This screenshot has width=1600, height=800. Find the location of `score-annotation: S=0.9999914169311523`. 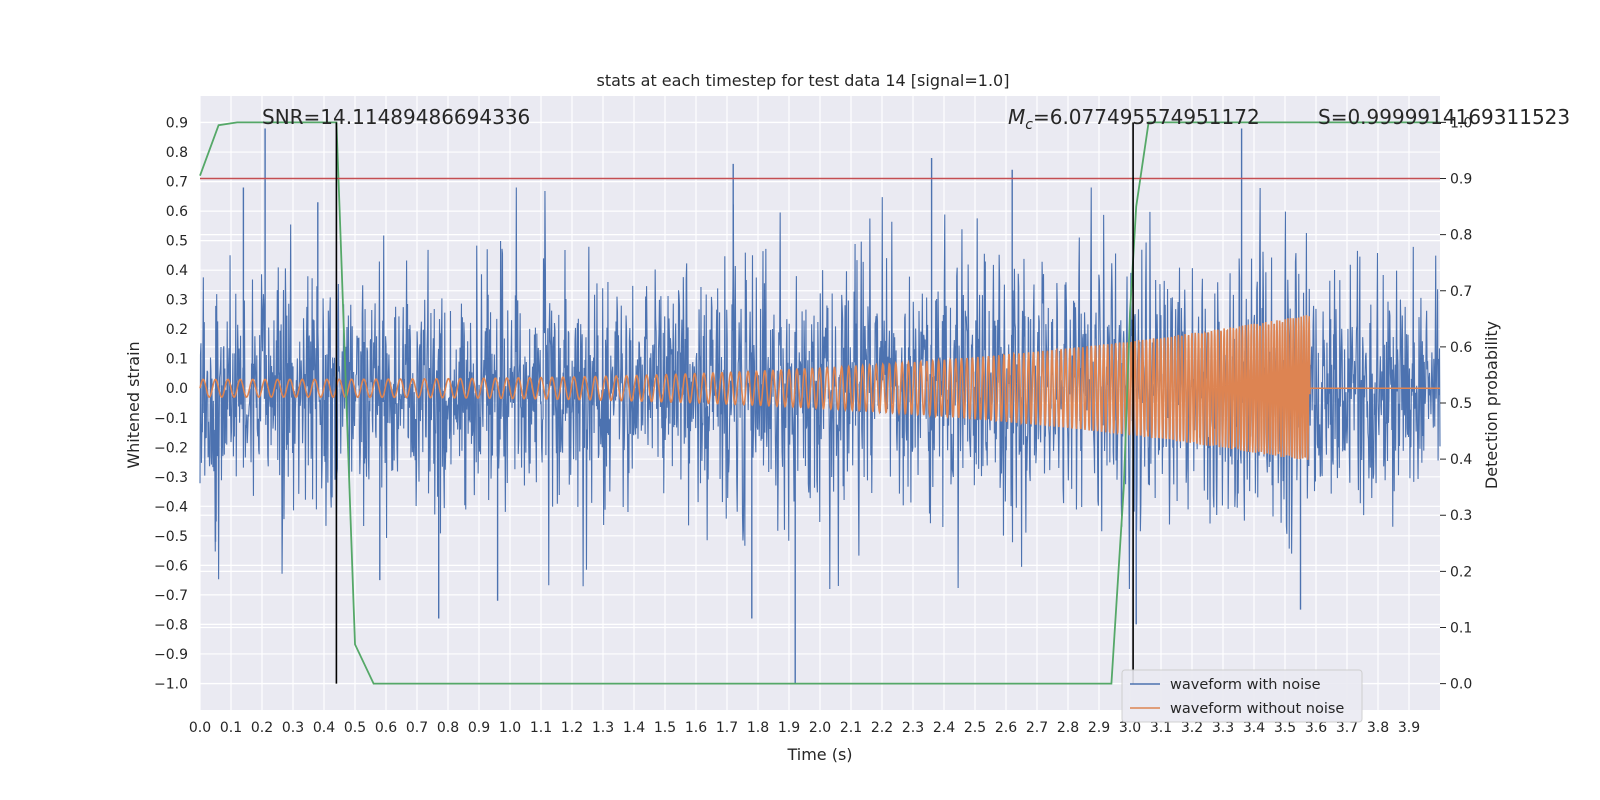

score-annotation: S=0.9999914169311523 is located at coordinates (1444, 117).